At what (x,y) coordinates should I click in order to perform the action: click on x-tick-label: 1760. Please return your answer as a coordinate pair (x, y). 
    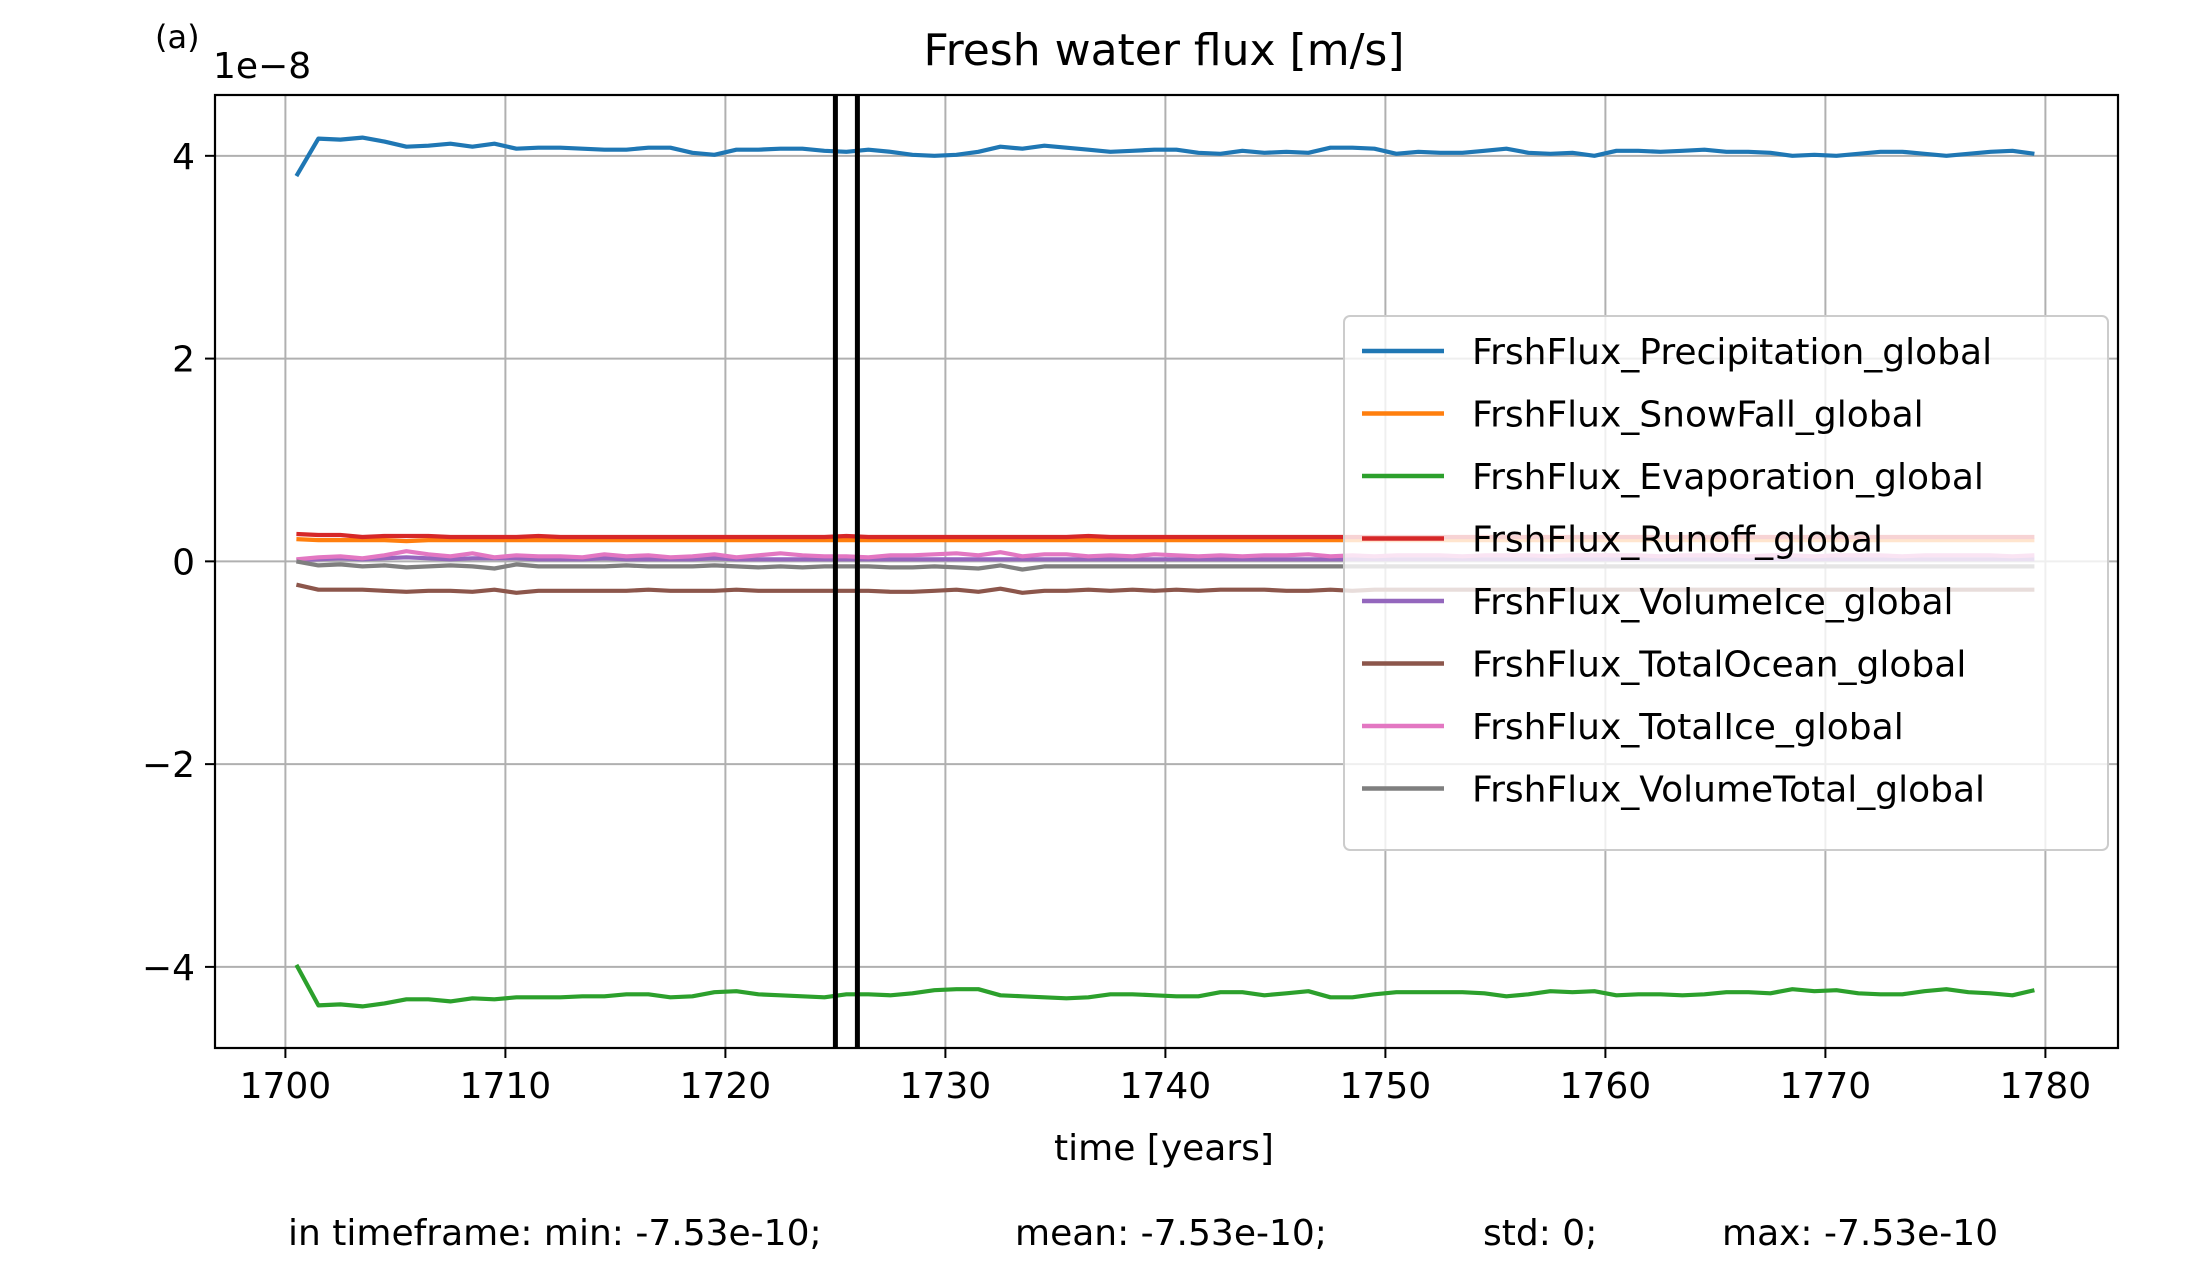
    Looking at the image, I should click on (1606, 1086).